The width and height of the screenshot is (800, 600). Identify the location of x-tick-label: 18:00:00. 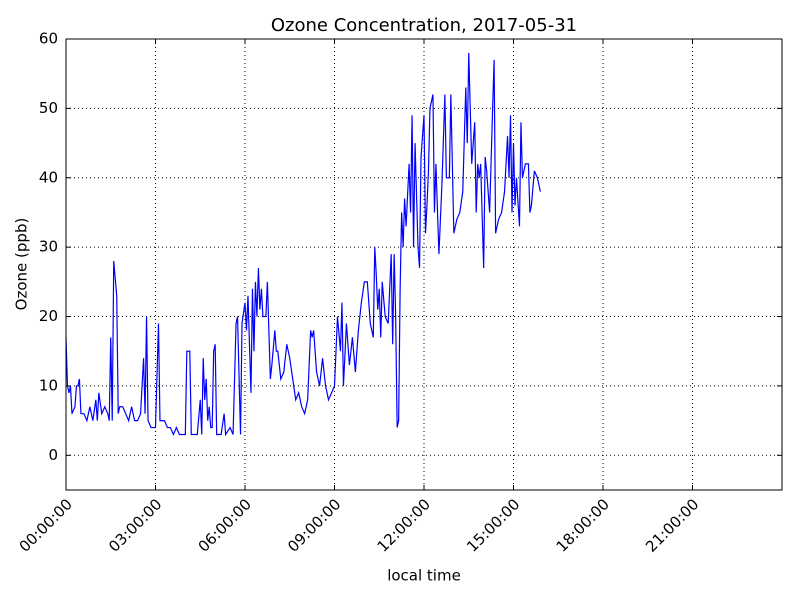
(583, 525).